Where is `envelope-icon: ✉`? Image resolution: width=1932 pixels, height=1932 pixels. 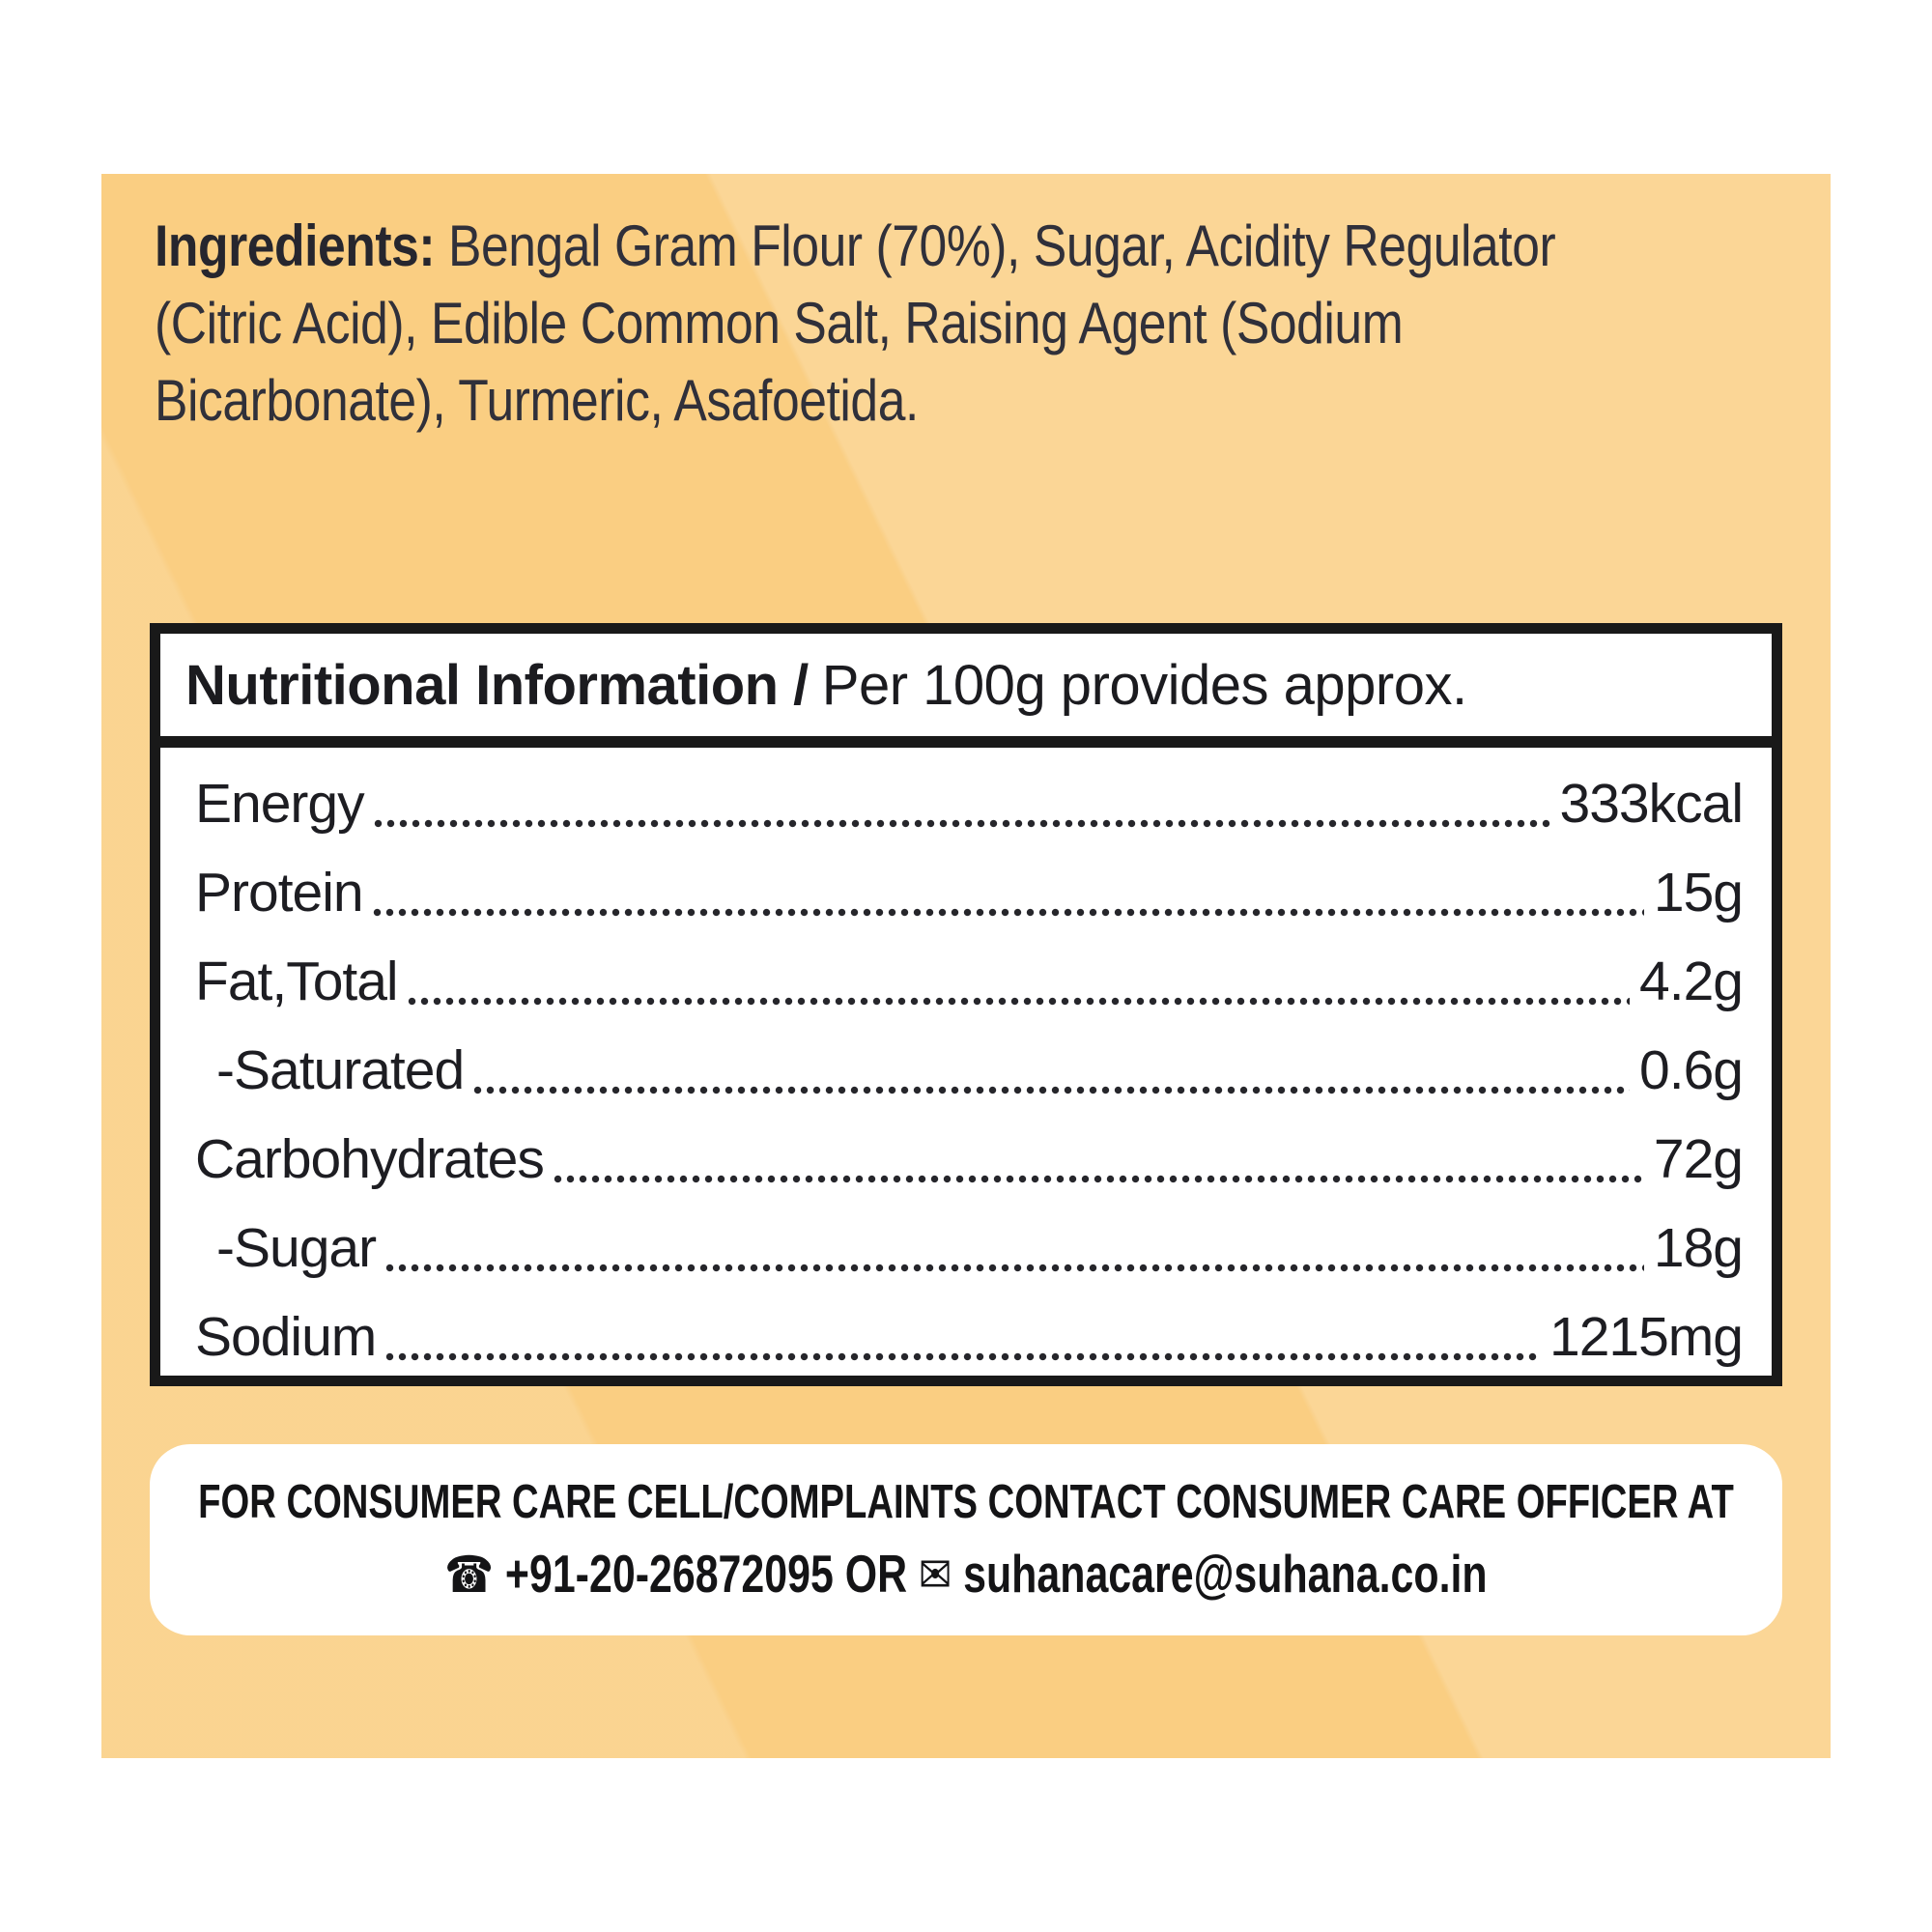 envelope-icon: ✉ is located at coordinates (935, 1576).